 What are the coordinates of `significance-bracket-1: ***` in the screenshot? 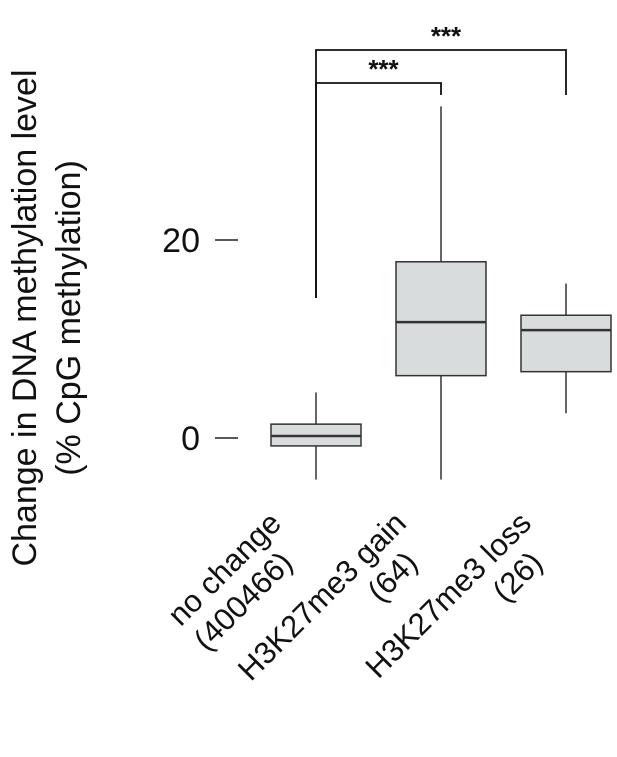 It's located at (441, 159).